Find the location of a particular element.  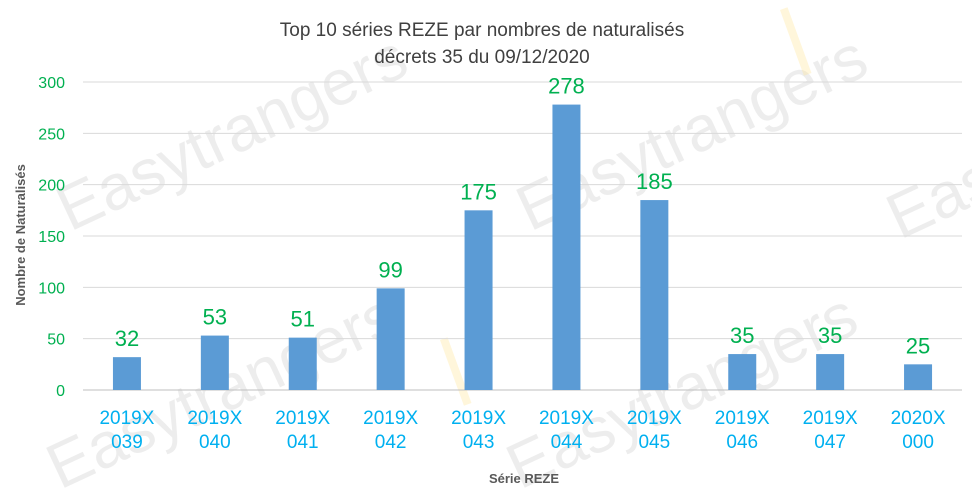

y-tick-label: 250 is located at coordinates (51, 134).